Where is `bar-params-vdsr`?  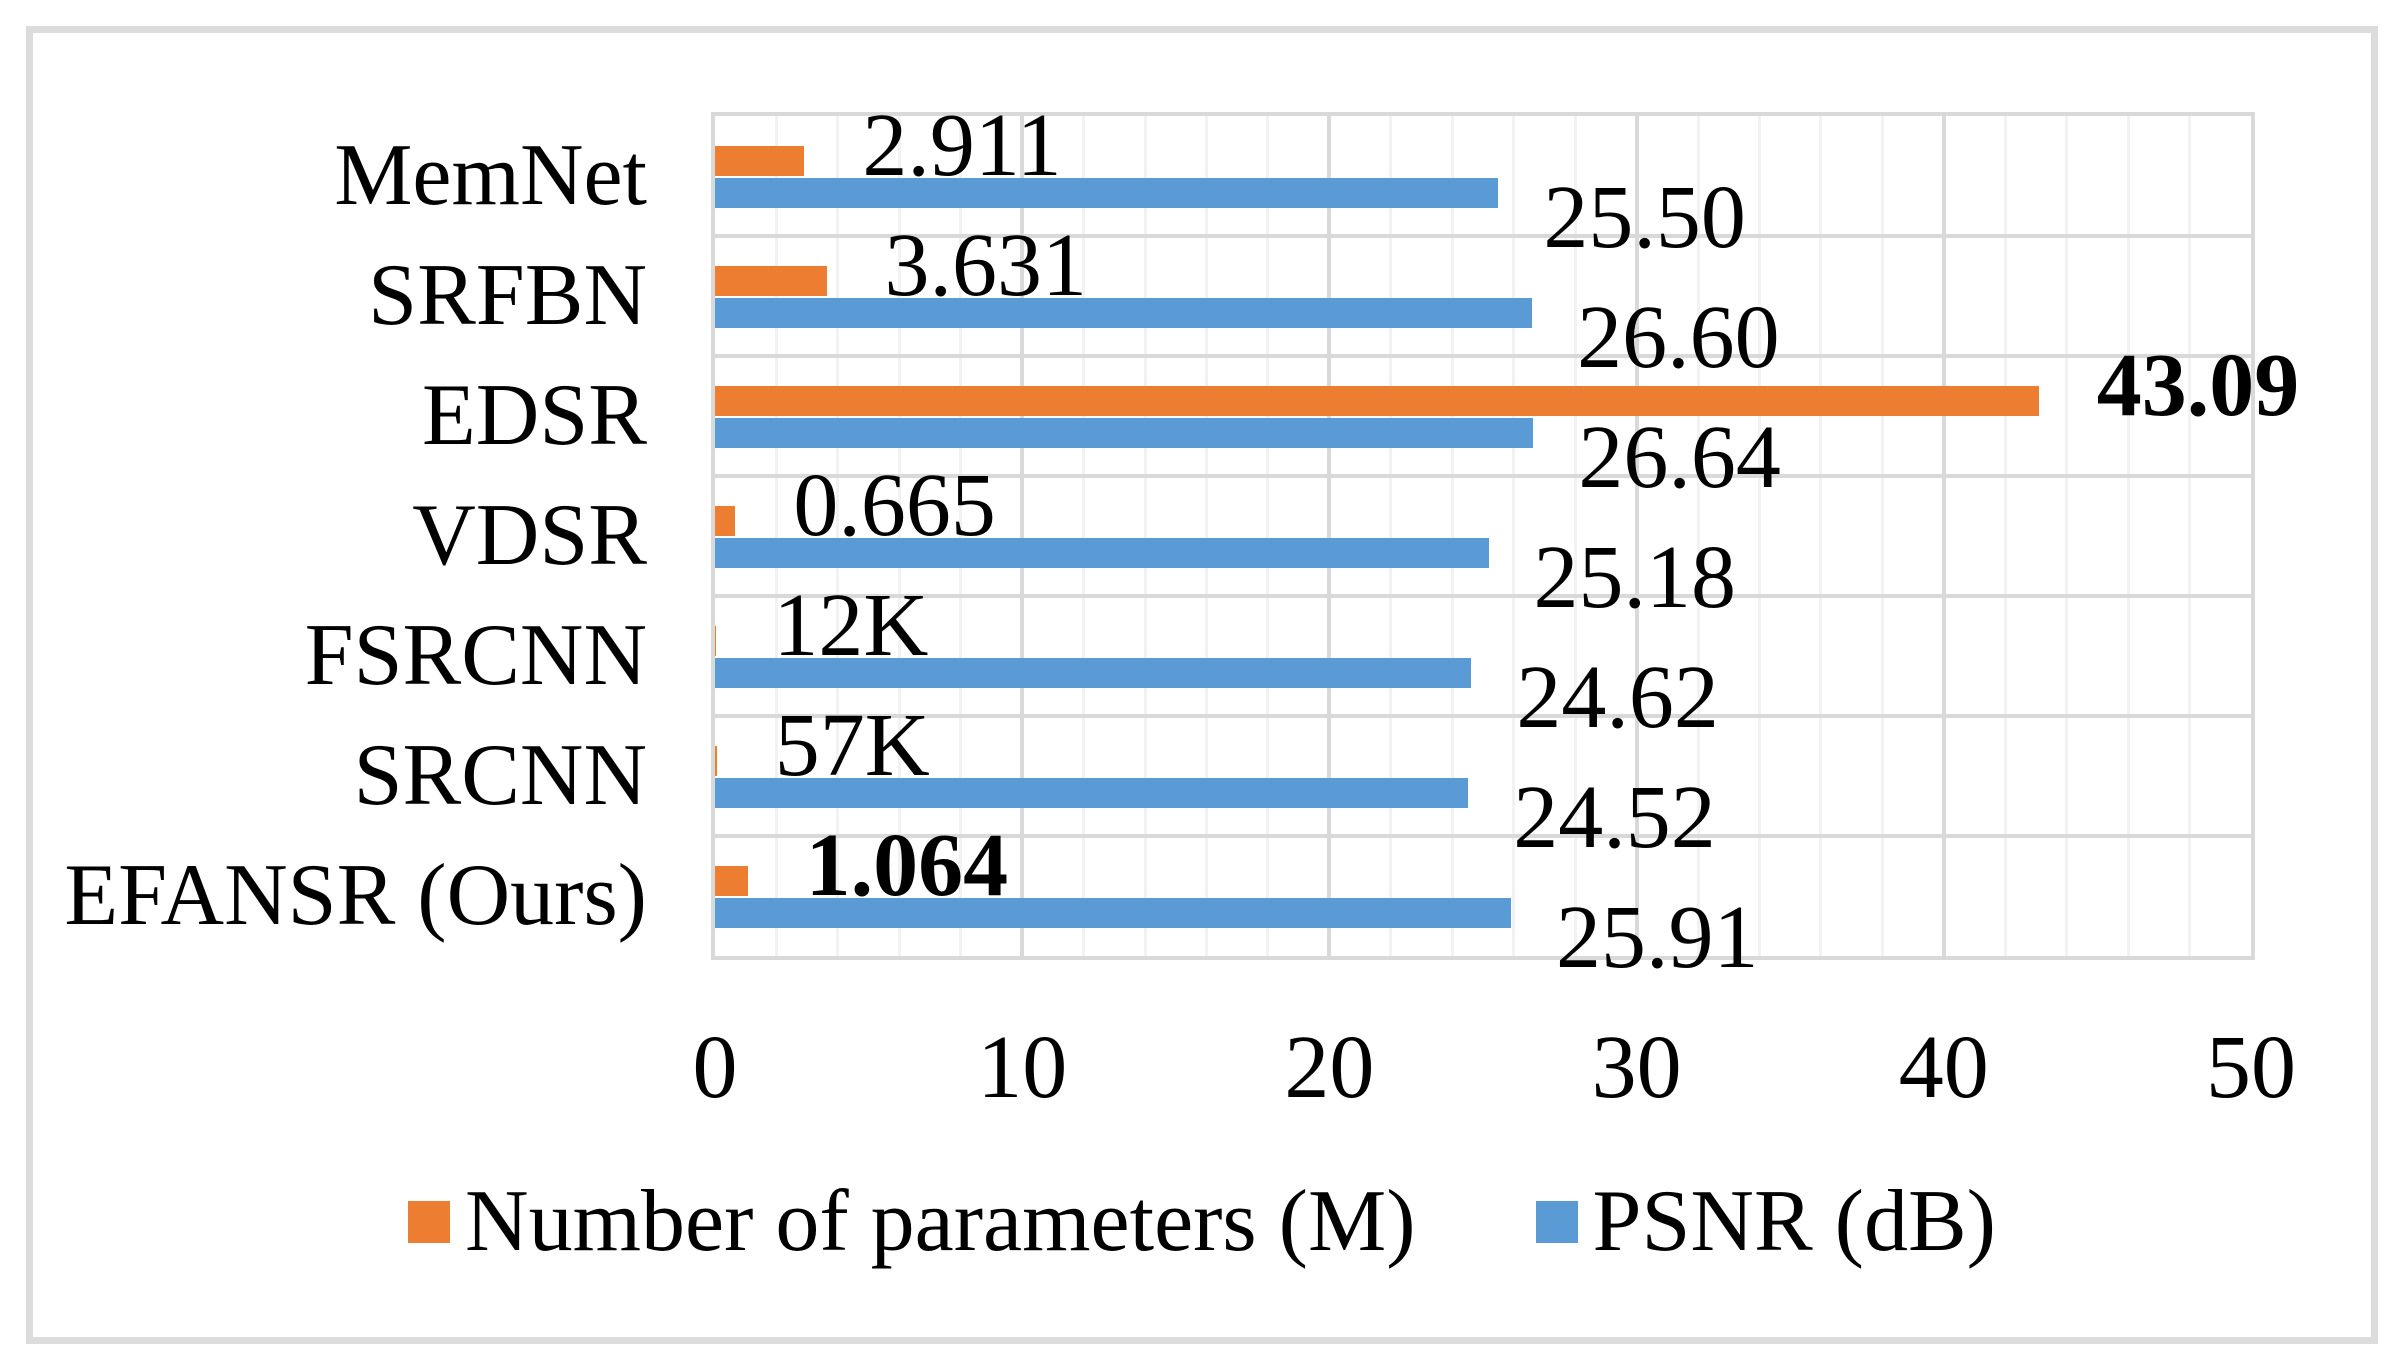 bar-params-vdsr is located at coordinates (725, 521).